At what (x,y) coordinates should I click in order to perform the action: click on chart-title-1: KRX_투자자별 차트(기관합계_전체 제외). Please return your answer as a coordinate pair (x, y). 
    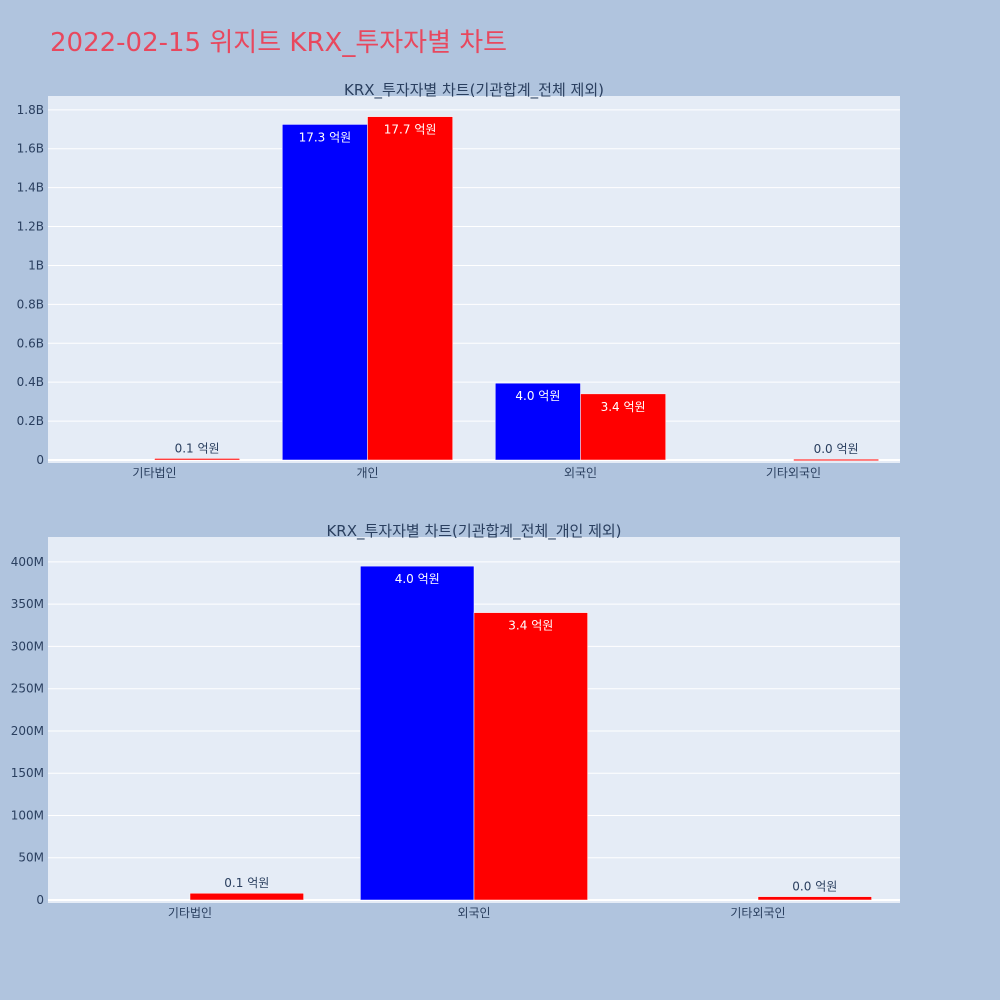
    Looking at the image, I should click on (474, 90).